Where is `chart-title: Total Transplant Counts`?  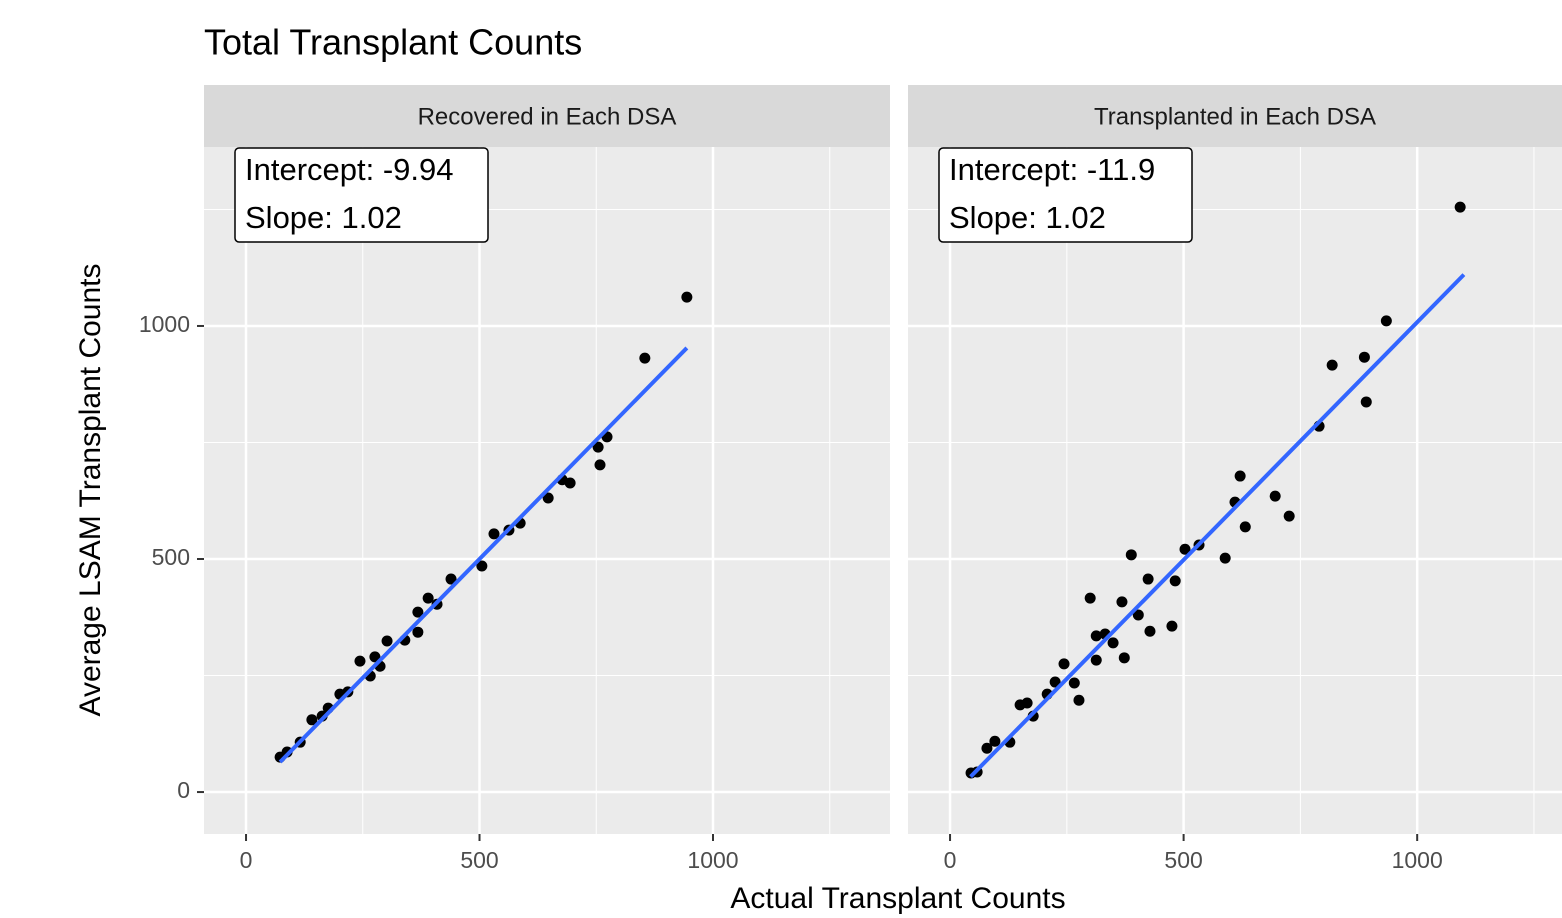
chart-title: Total Transplant Counts is located at coordinates (393, 42).